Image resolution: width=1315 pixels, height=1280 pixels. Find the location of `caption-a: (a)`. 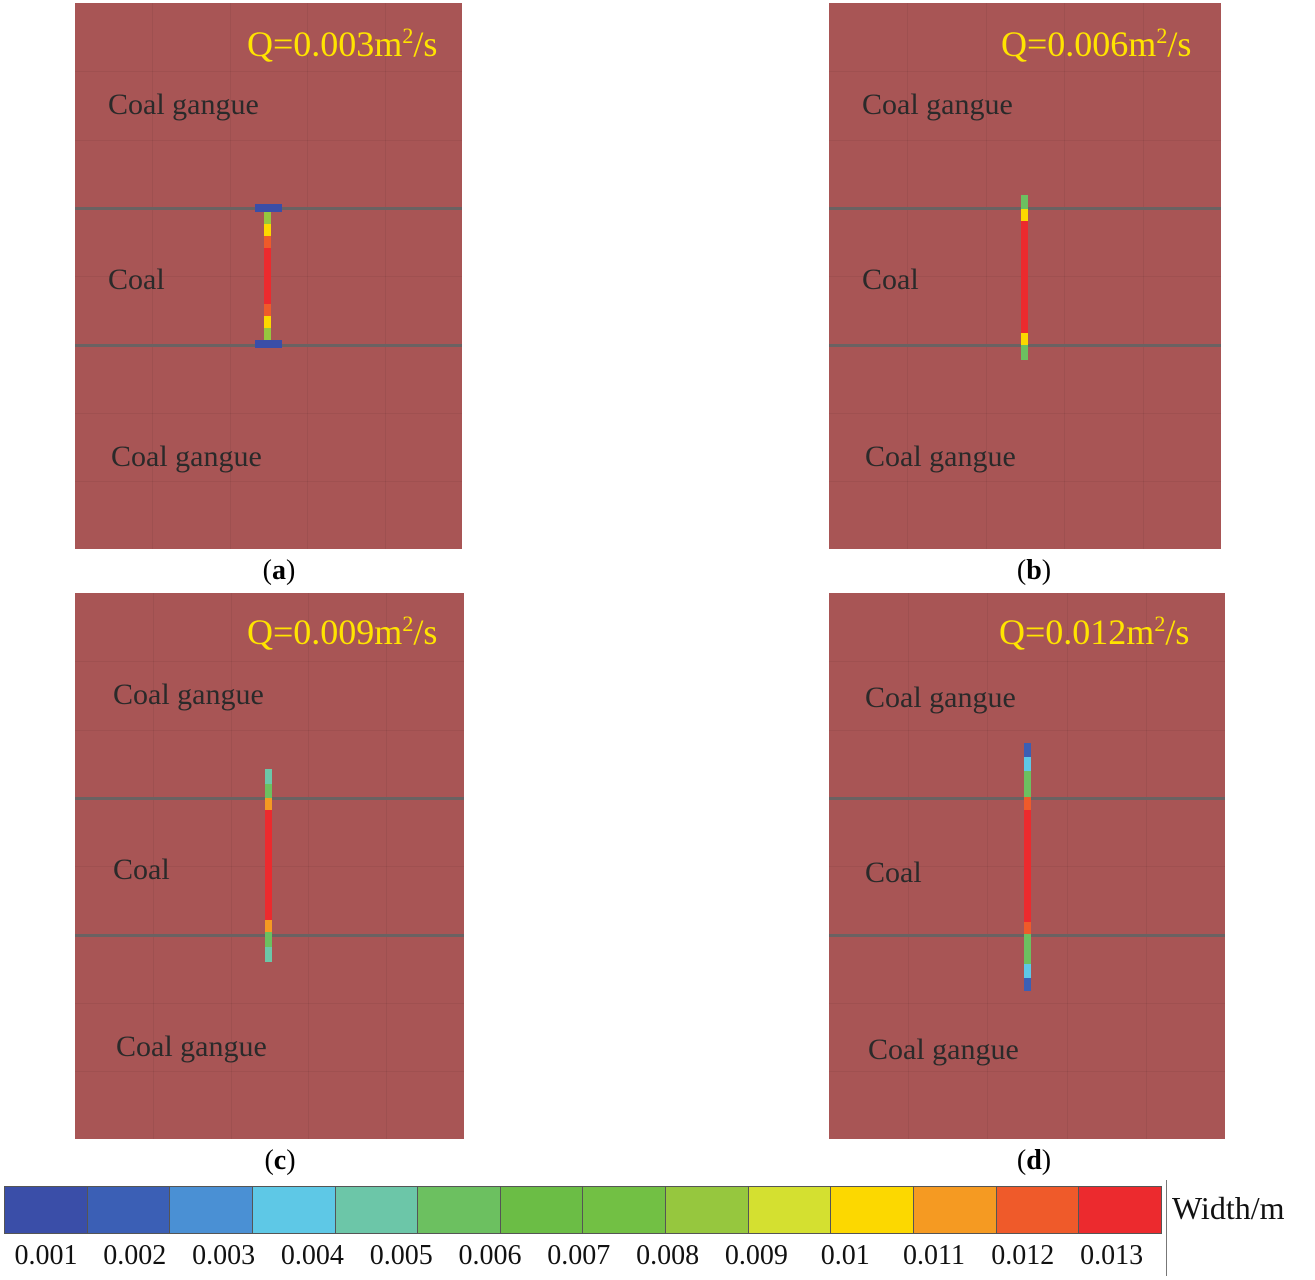

caption-a: (a) is located at coordinates (279, 570).